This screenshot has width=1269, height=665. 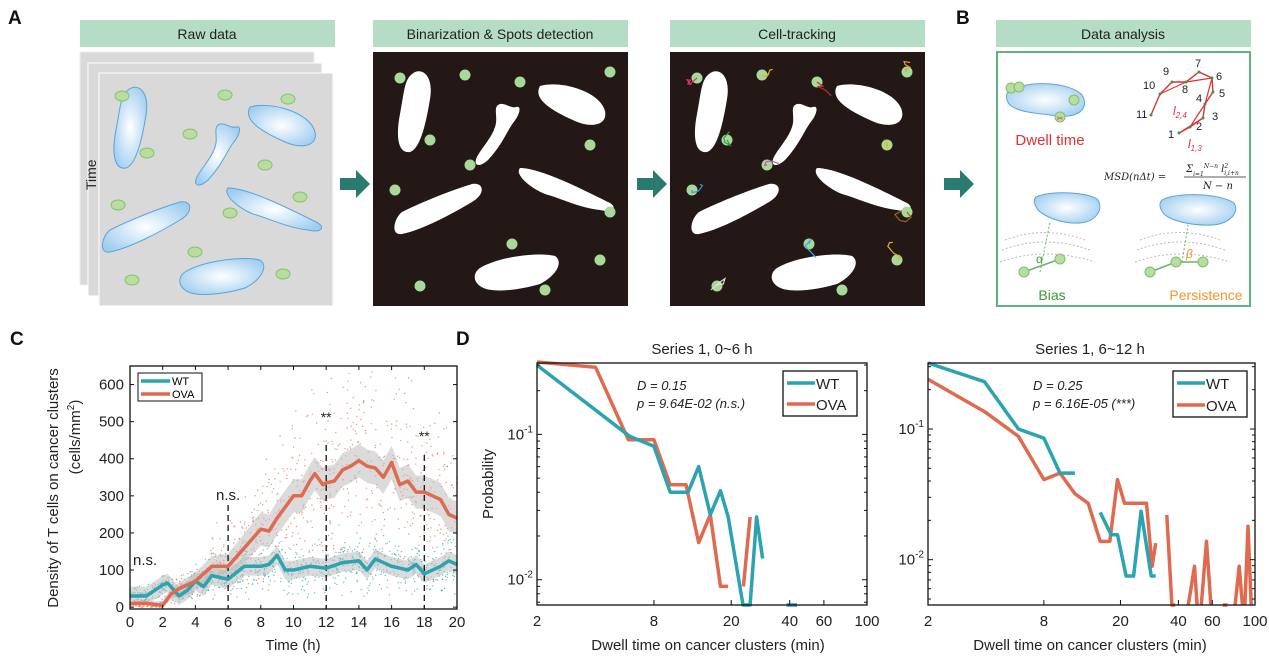 I want to click on trajectory-point, so click(x=1199, y=72).